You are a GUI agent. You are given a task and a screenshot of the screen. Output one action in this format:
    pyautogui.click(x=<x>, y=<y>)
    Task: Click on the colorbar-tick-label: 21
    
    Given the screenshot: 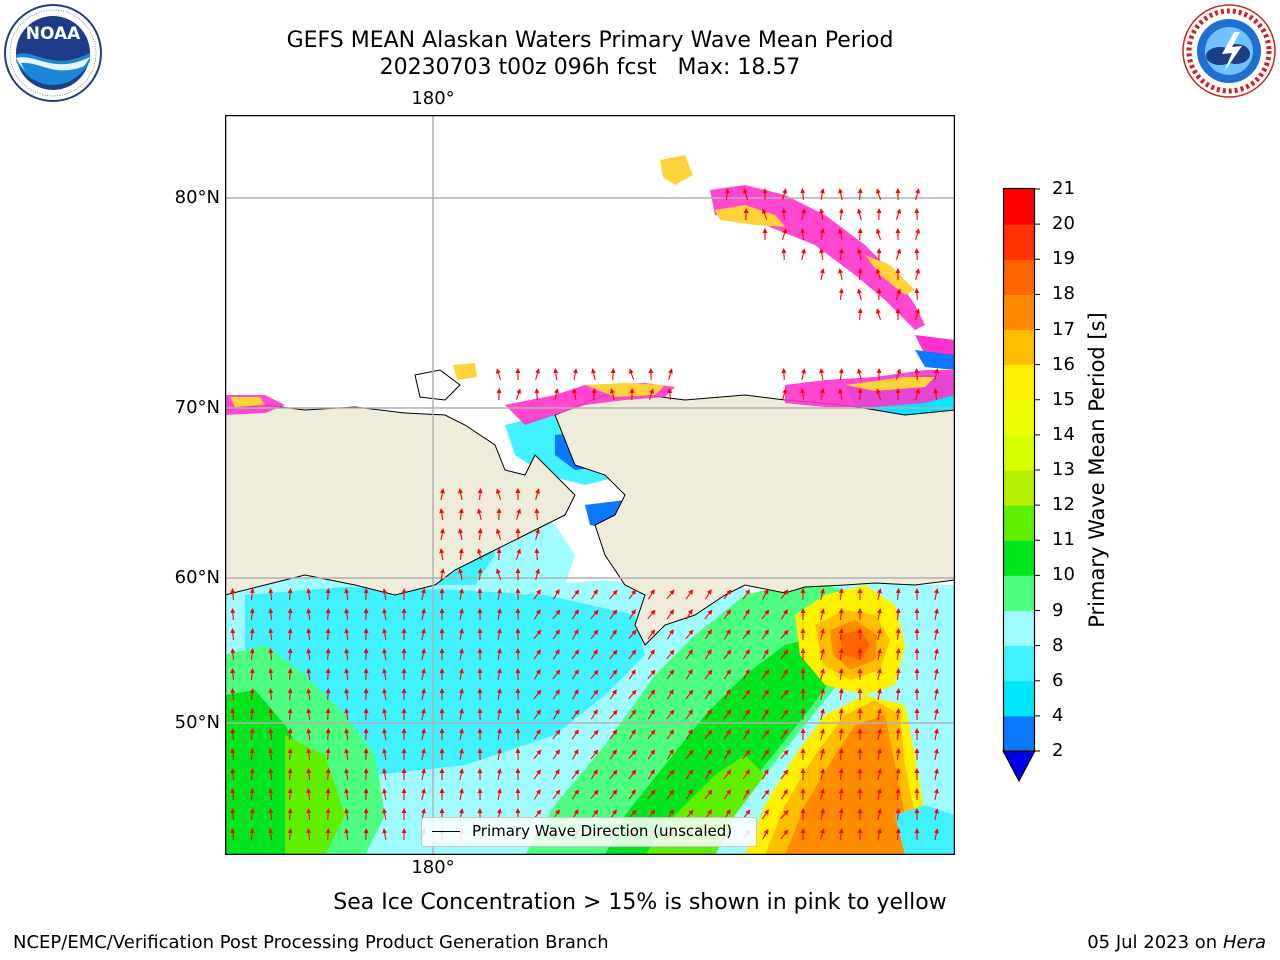 What is the action you would take?
    pyautogui.click(x=1063, y=188)
    